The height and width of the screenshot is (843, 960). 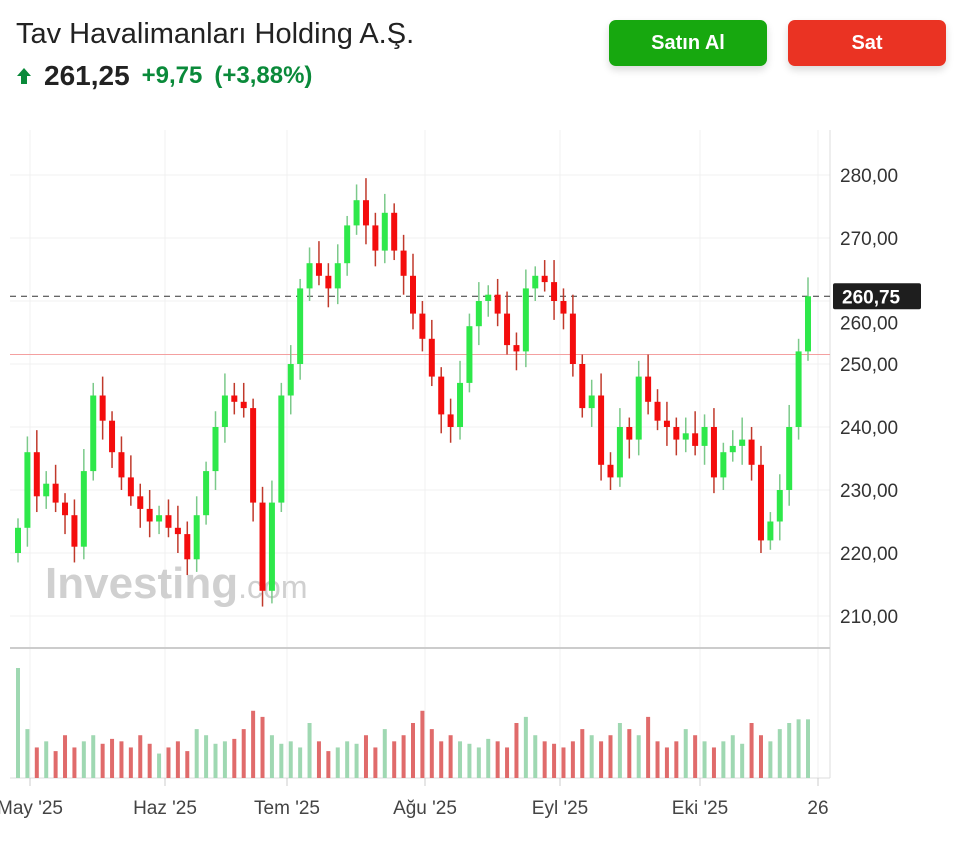 What do you see at coordinates (871, 297) in the screenshot?
I see `last-price-label: 260,75` at bounding box center [871, 297].